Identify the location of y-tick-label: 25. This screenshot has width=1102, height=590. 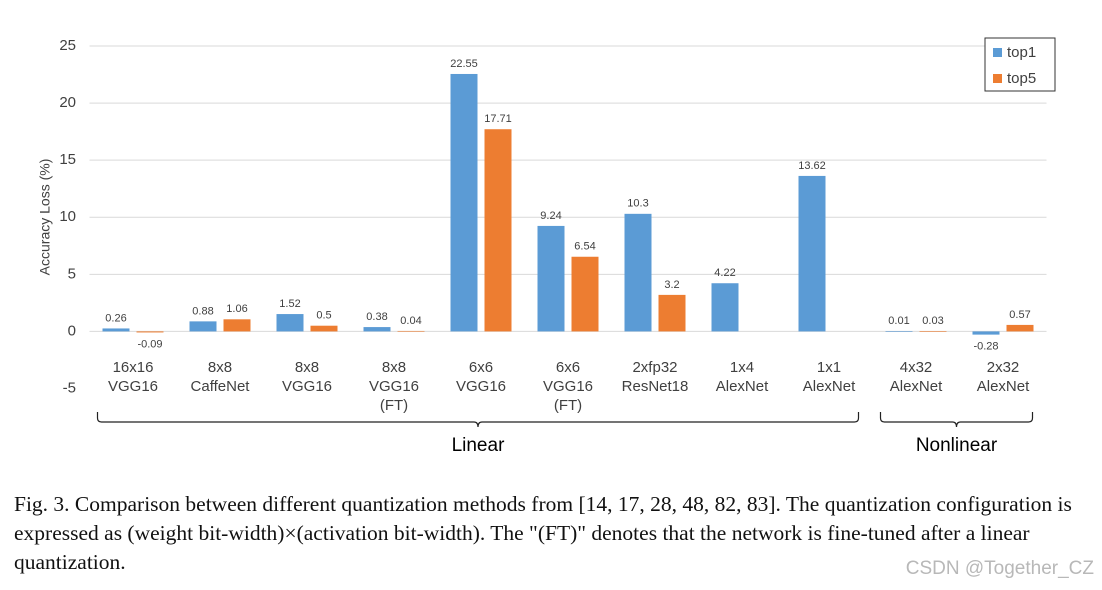
(67, 45).